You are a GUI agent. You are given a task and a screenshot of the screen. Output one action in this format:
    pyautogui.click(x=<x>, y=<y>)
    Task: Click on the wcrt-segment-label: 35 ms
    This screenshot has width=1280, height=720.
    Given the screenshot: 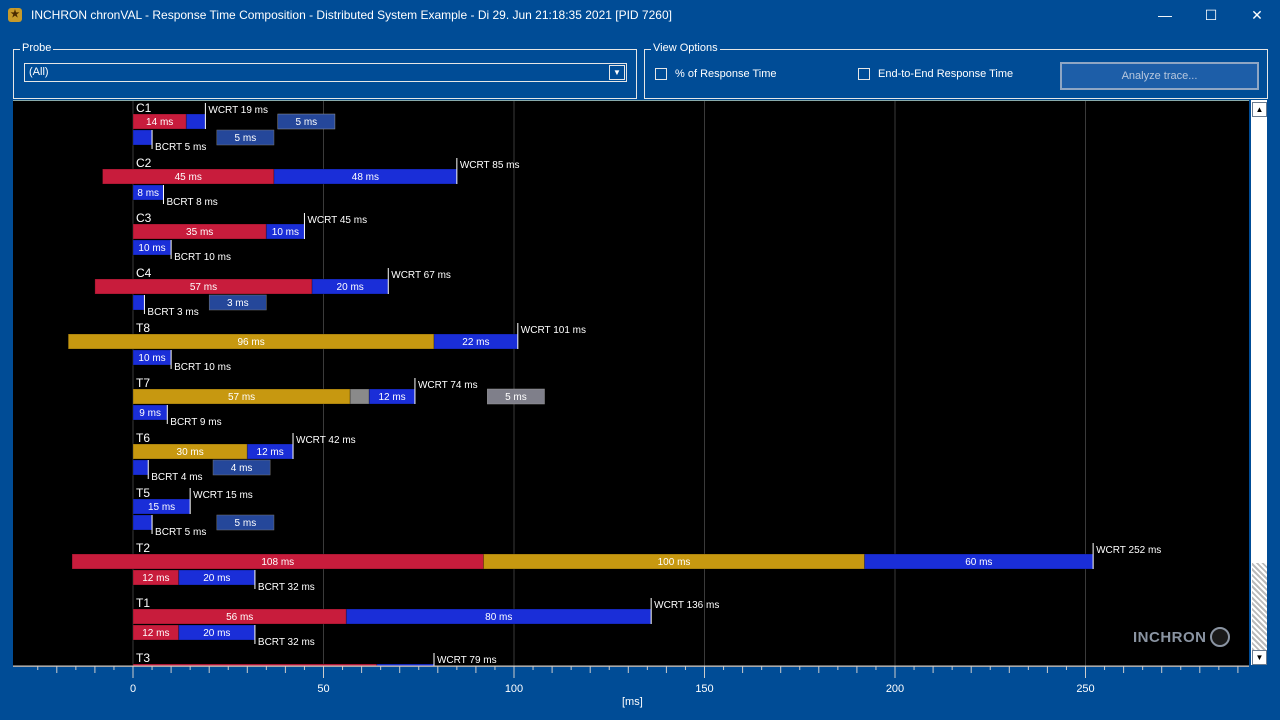 What is the action you would take?
    pyautogui.click(x=199, y=232)
    